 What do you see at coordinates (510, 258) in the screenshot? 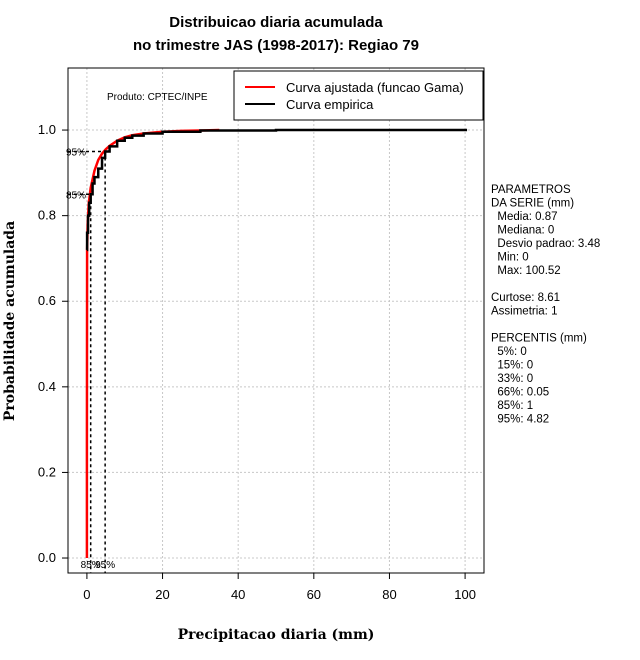
I see `stats-line: Min: 0` at bounding box center [510, 258].